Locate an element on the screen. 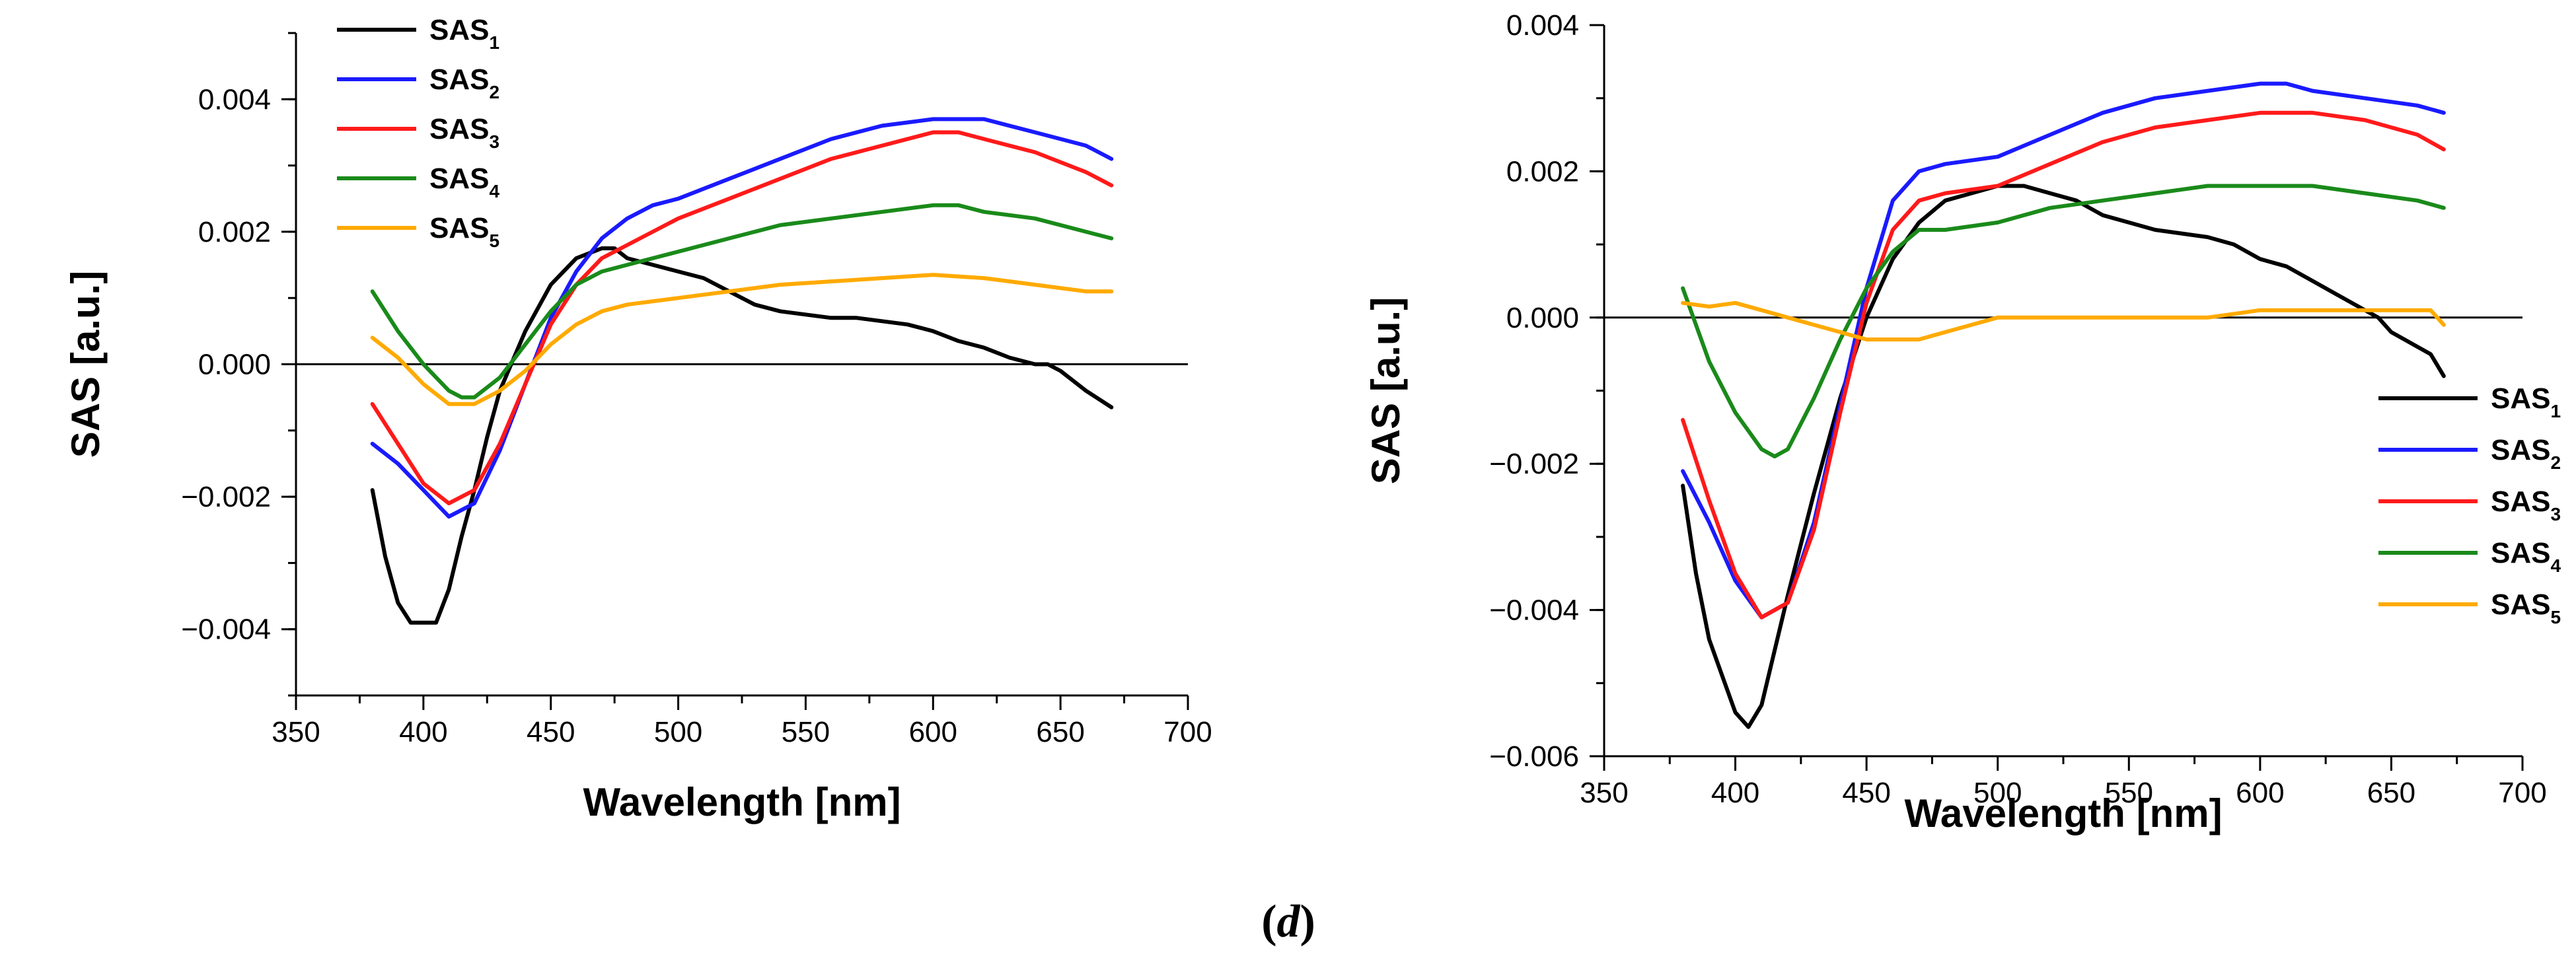 The width and height of the screenshot is (2576, 957). series-line-sas3 is located at coordinates (742, 318).